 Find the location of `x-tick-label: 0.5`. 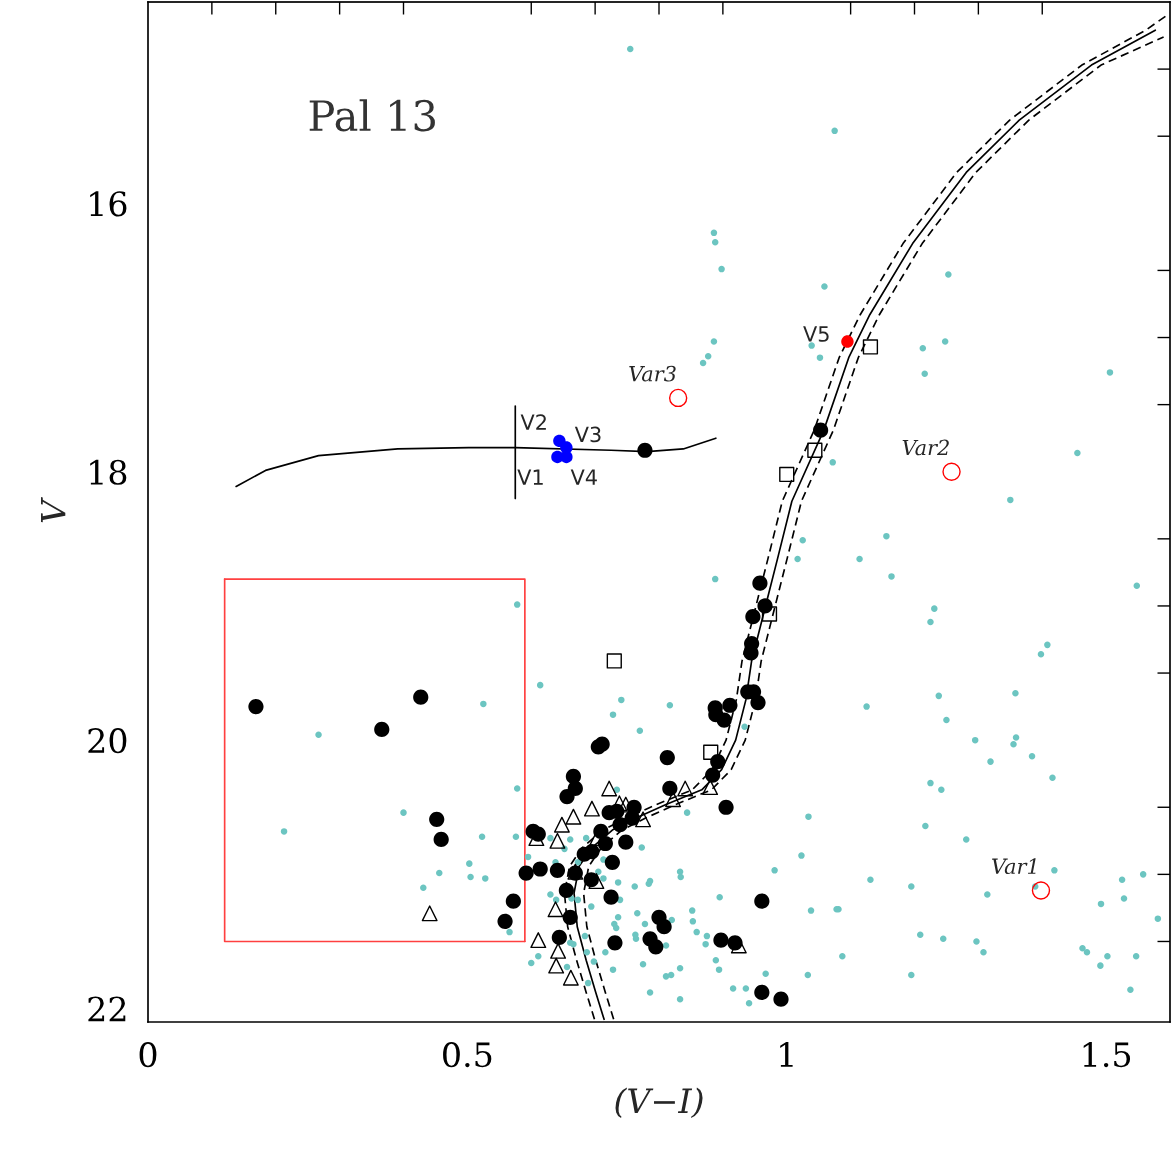

x-tick-label: 0.5 is located at coordinates (467, 1055).